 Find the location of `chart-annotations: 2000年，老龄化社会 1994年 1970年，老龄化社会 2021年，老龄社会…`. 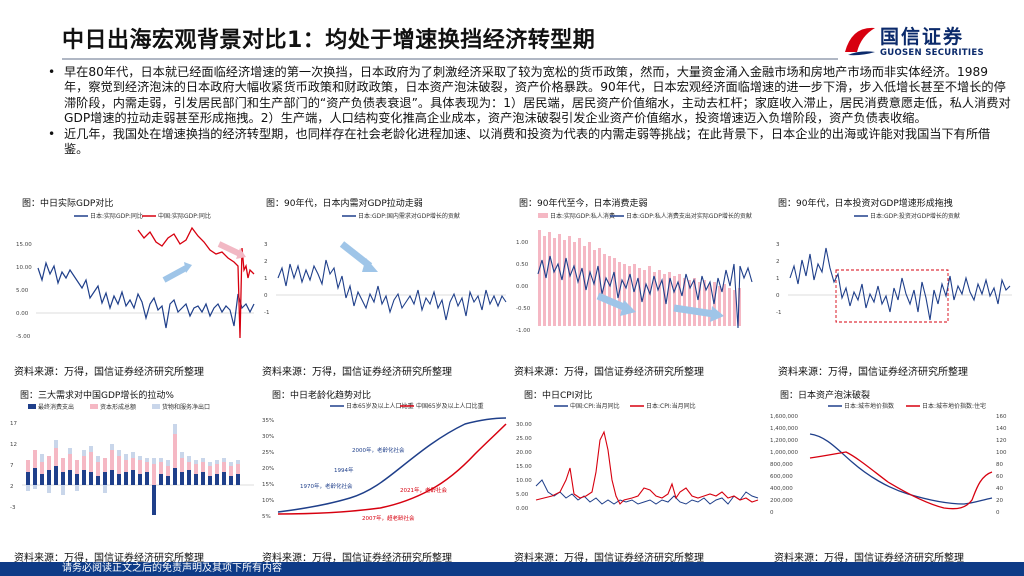

chart-annotations: 2000年，老龄化社会 1994年 1970年，老龄化社会 2021年，老龄社会… is located at coordinates (373, 484).